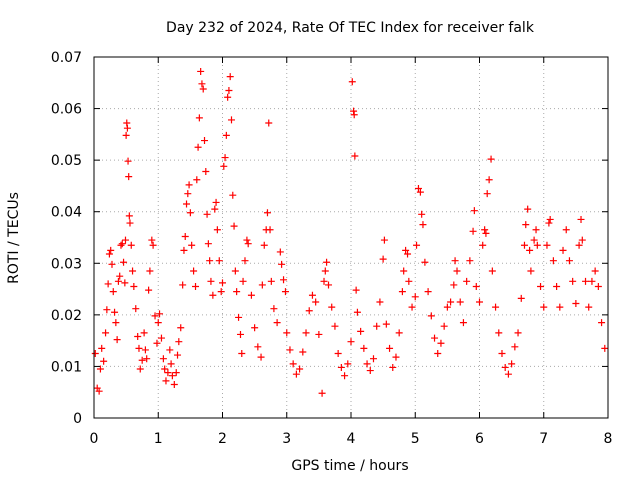 This screenshot has height=480, width=640. Describe the element at coordinates (14, 238) in the screenshot. I see `y-axis-label: ROTI / TECUs` at that location.